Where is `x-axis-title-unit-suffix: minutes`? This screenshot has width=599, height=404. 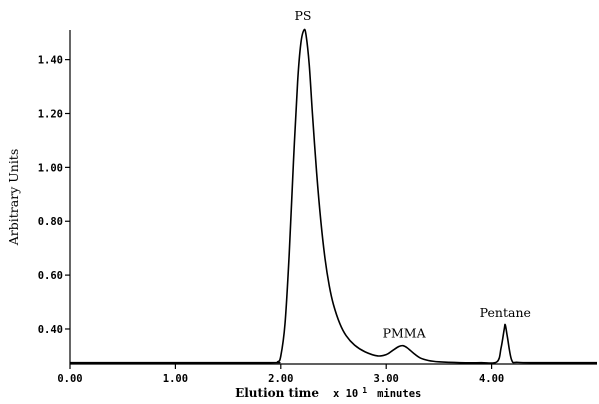
x-axis-title-unit-suffix: minutes is located at coordinates (399, 394).